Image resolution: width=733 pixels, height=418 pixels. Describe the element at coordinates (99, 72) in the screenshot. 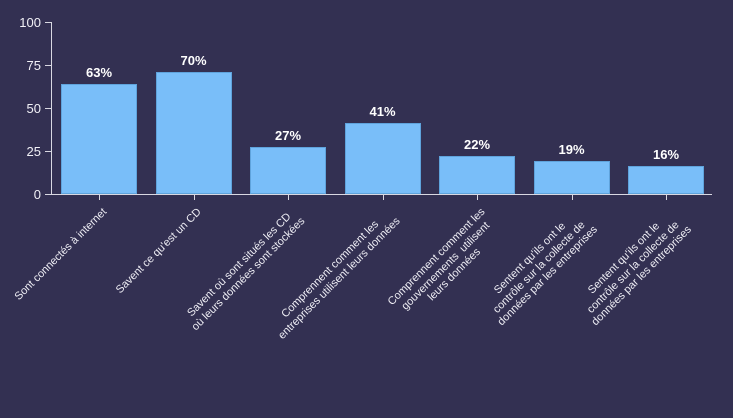

I see `bar-value-label: 63%` at that location.